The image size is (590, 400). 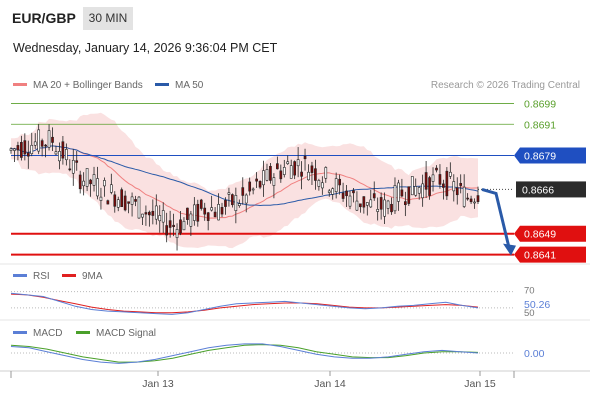 I want to click on timeframe-badge: 30 MIN, so click(x=108, y=18).